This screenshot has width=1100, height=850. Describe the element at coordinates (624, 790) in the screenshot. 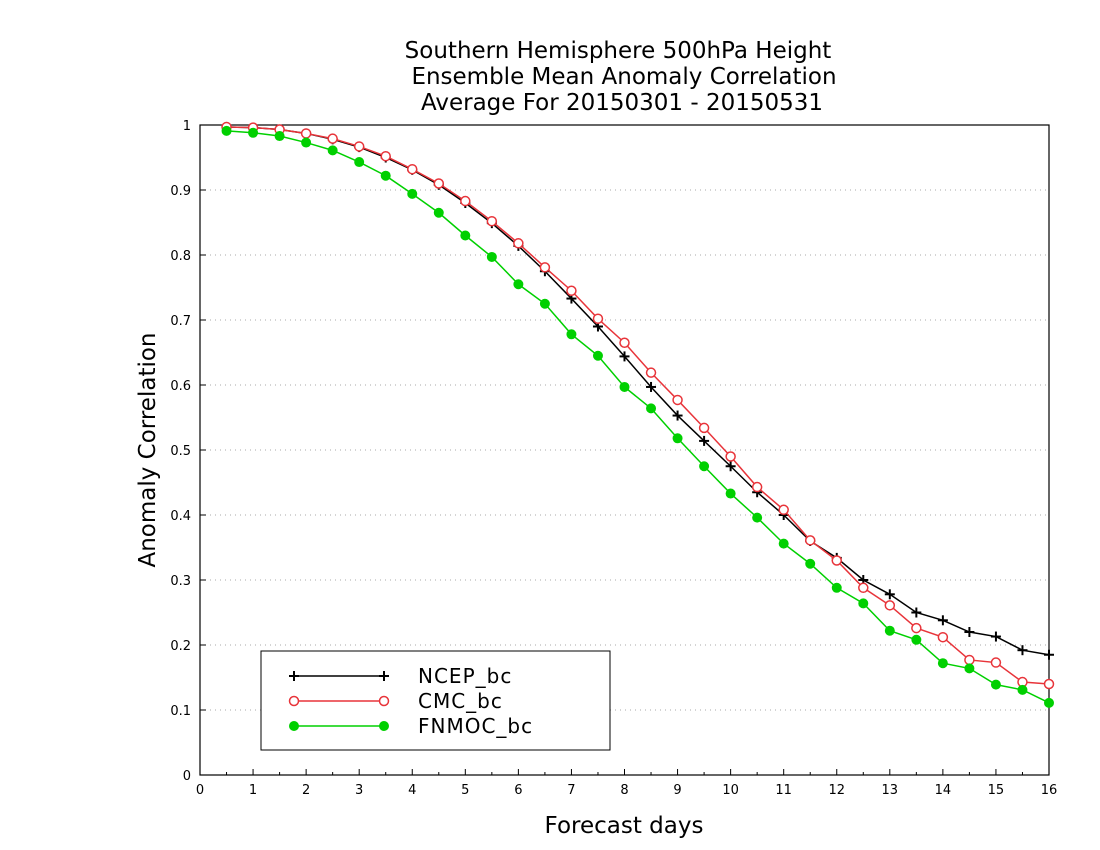

I see `x-tick-label: 8` at that location.